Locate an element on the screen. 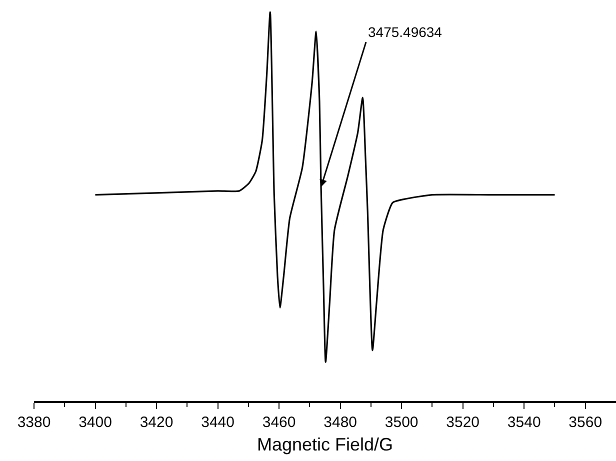  x-axis-title: Magnetic Field/G is located at coordinates (325, 444).